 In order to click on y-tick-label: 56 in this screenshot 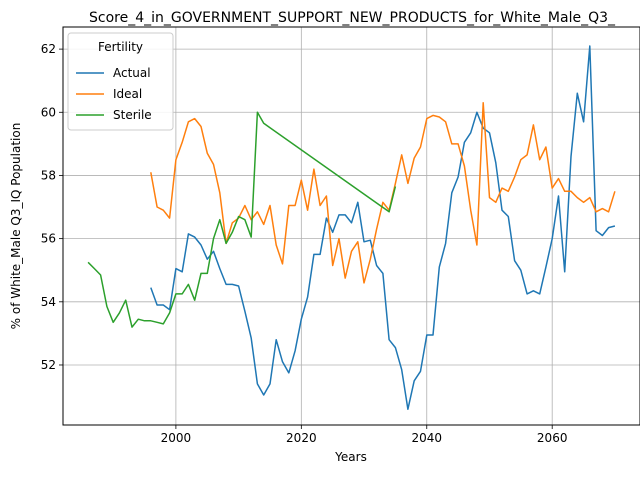, I will do `click(48, 239)`.